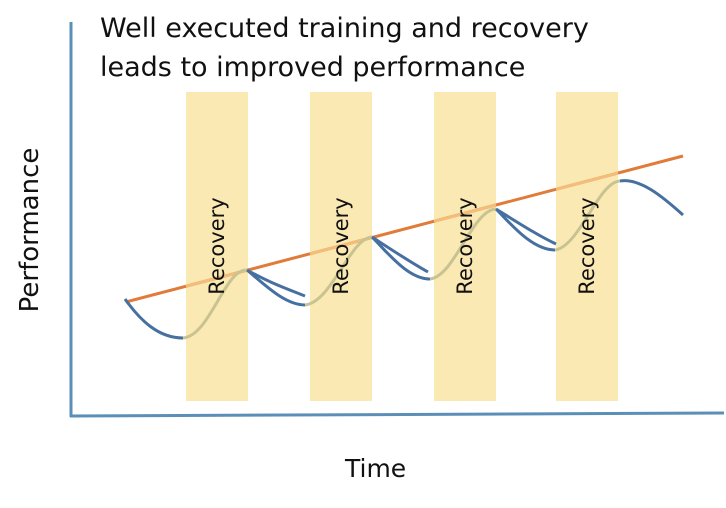  I want to click on x-axis-line, so click(397, 414).